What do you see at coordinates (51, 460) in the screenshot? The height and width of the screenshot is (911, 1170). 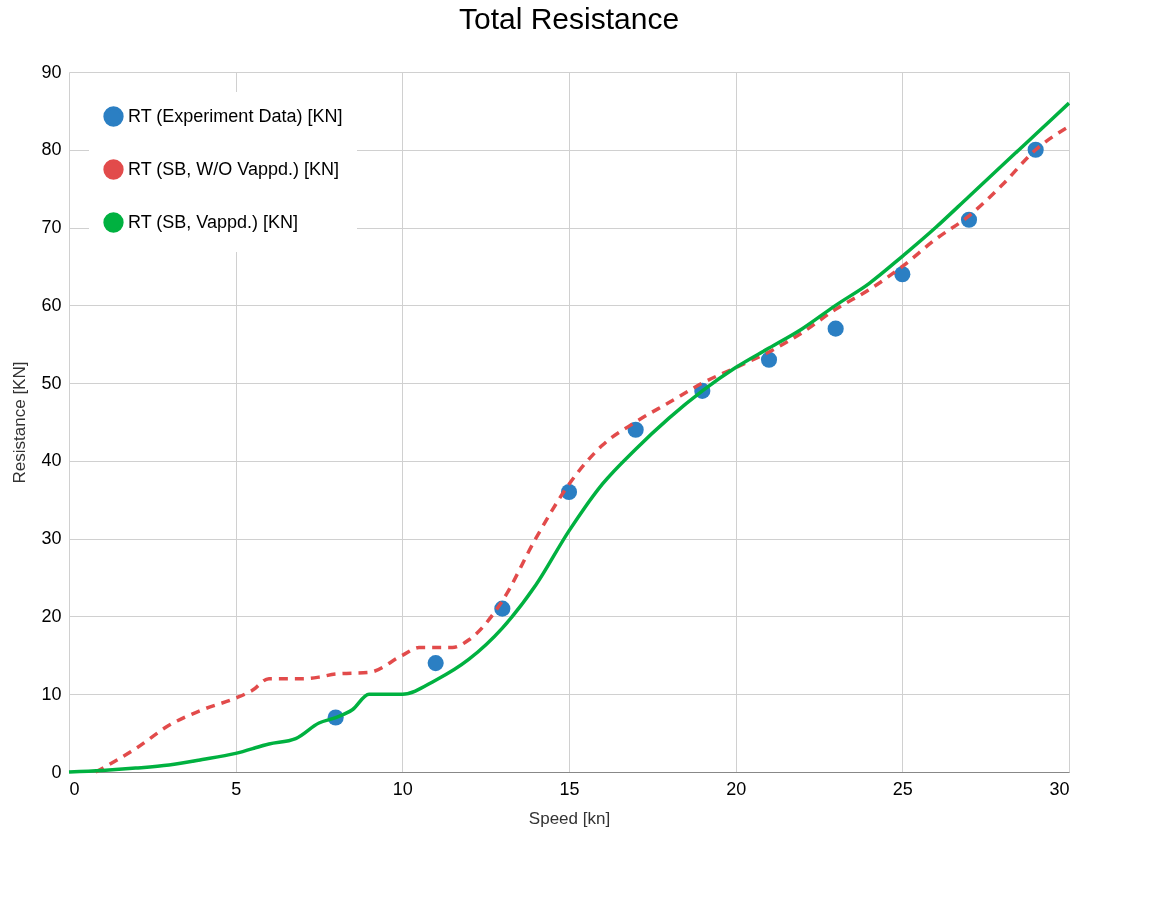 I see `y-tick-label: 40` at bounding box center [51, 460].